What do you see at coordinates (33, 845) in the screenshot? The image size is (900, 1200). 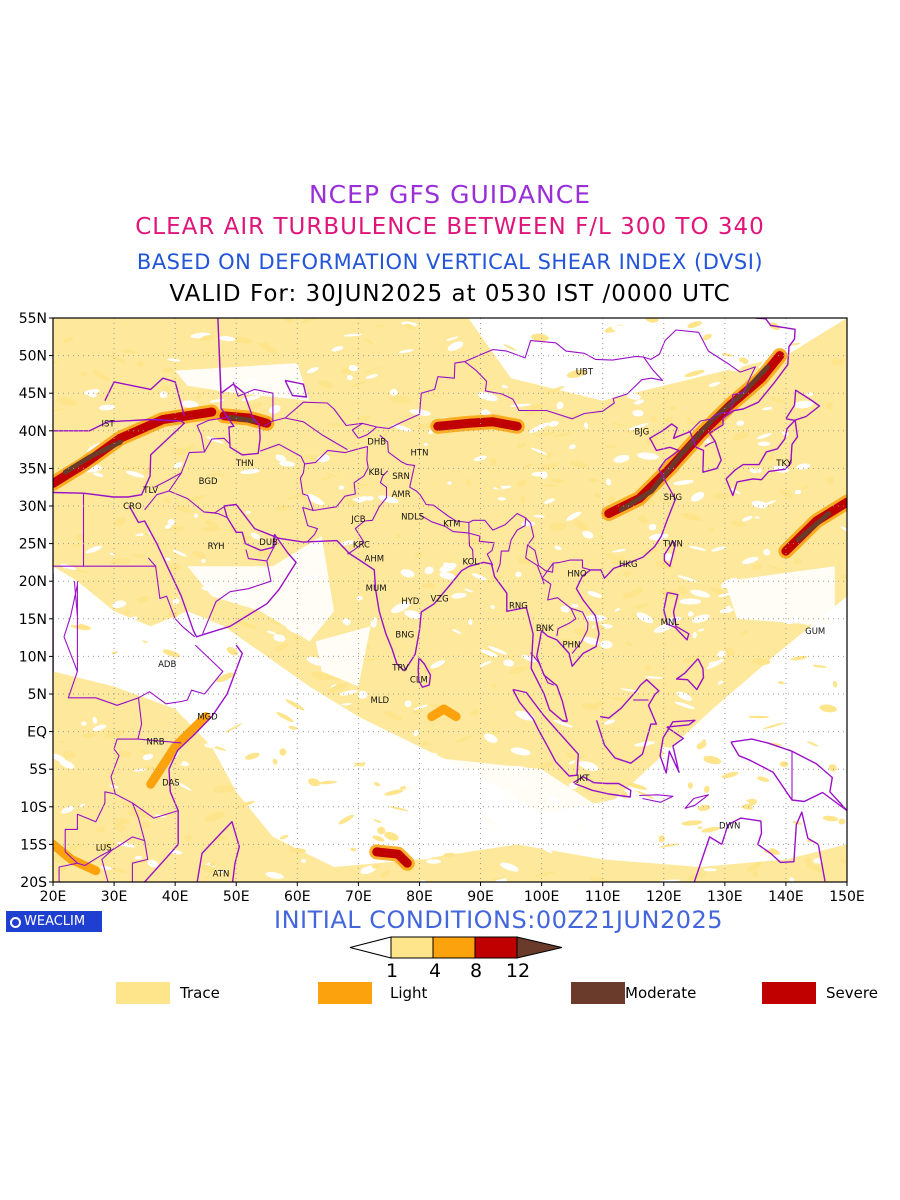 I see `lat-label-15s: 15S` at bounding box center [33, 845].